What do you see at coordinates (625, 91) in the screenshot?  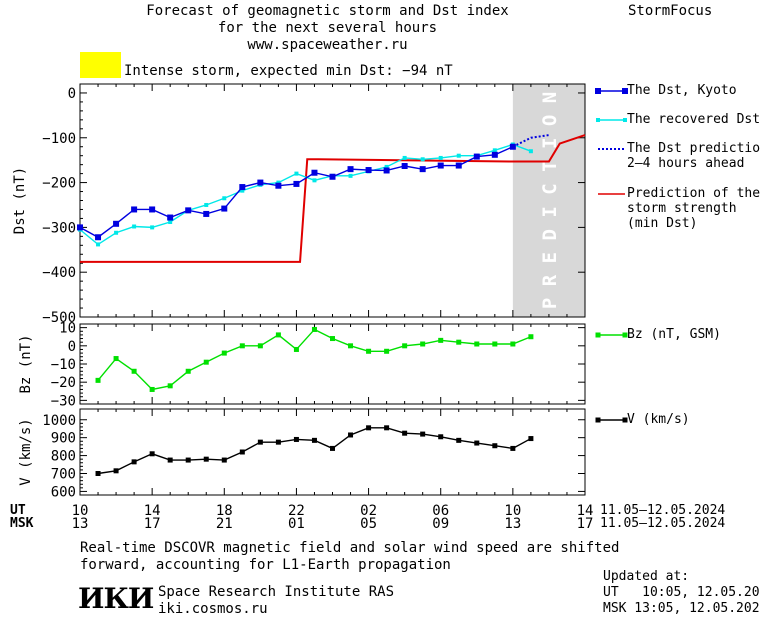 I see `legend-kyoto-symbol-marker` at bounding box center [625, 91].